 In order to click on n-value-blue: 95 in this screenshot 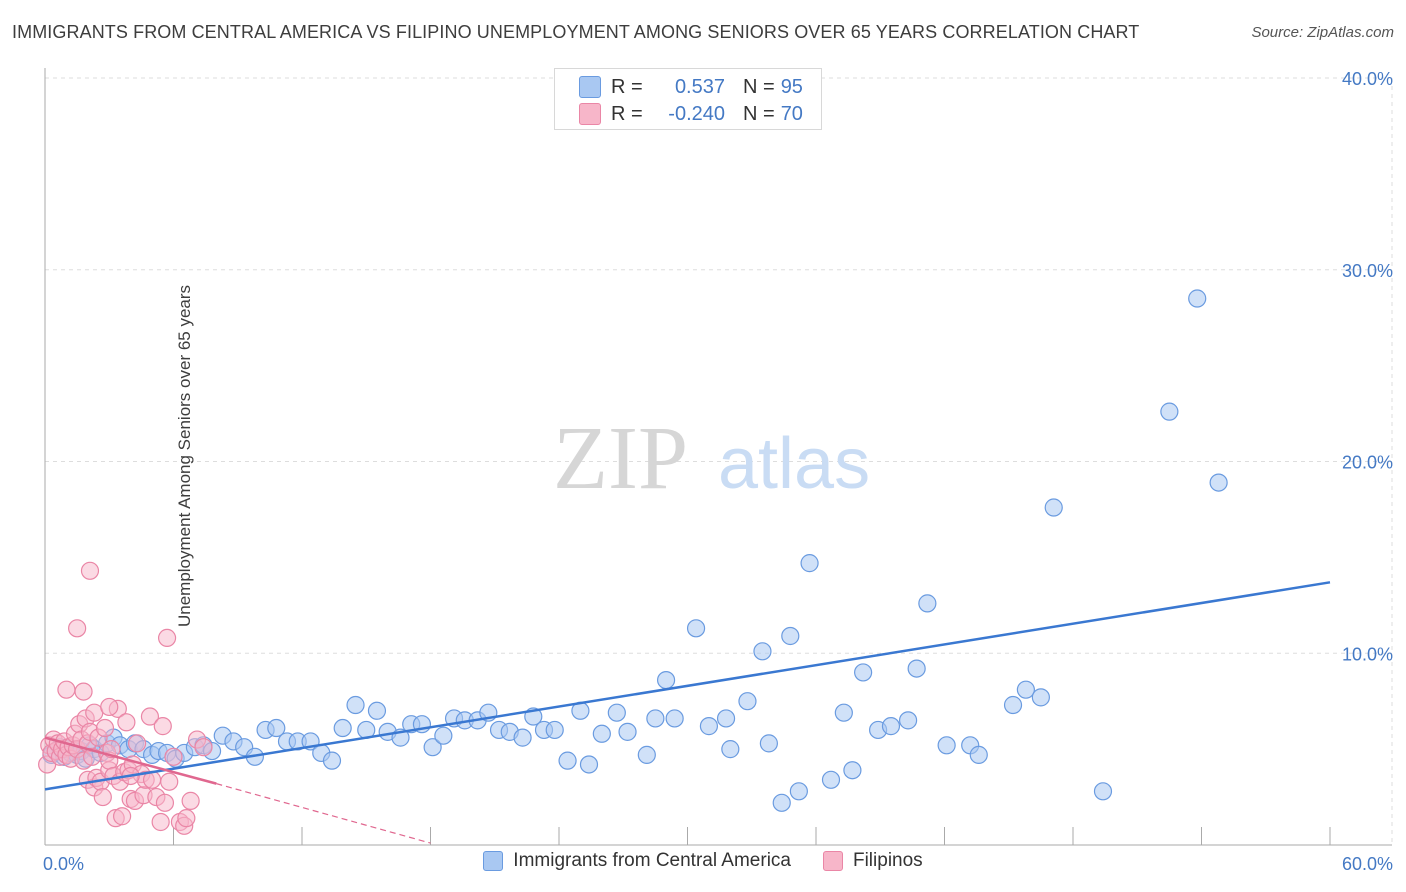, I will do `click(791, 86)`.